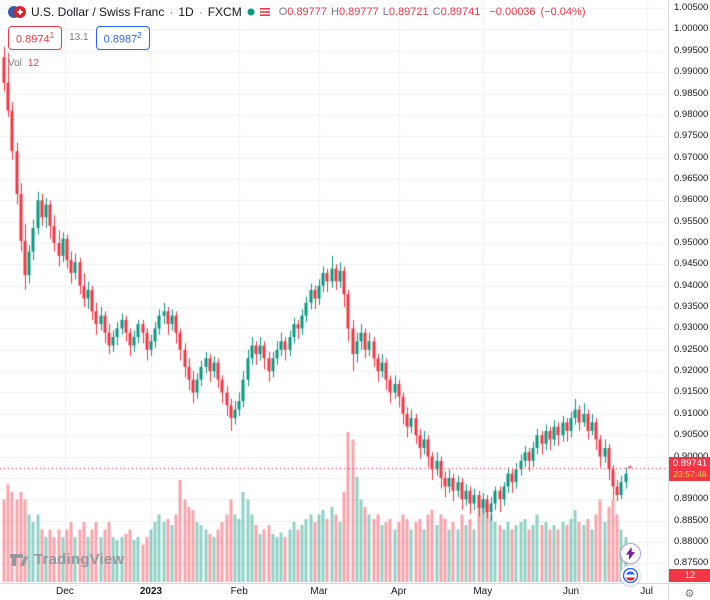 This screenshot has height=600, width=710. Describe the element at coordinates (79, 38) in the screenshot. I see `spread-value: 13.1` at that location.